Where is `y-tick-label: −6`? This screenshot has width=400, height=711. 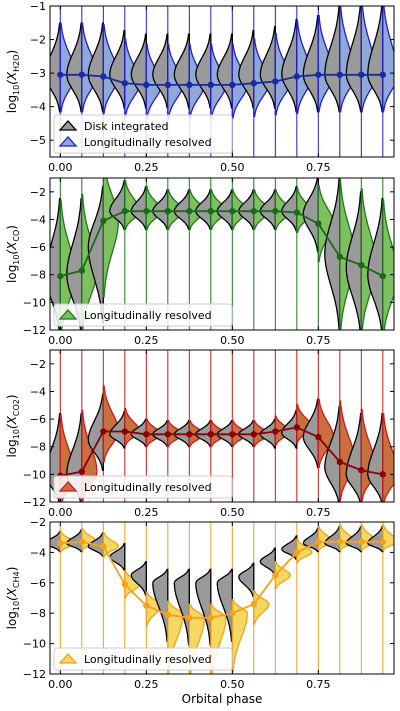
y-tick-label: −6 is located at coordinates (38, 419).